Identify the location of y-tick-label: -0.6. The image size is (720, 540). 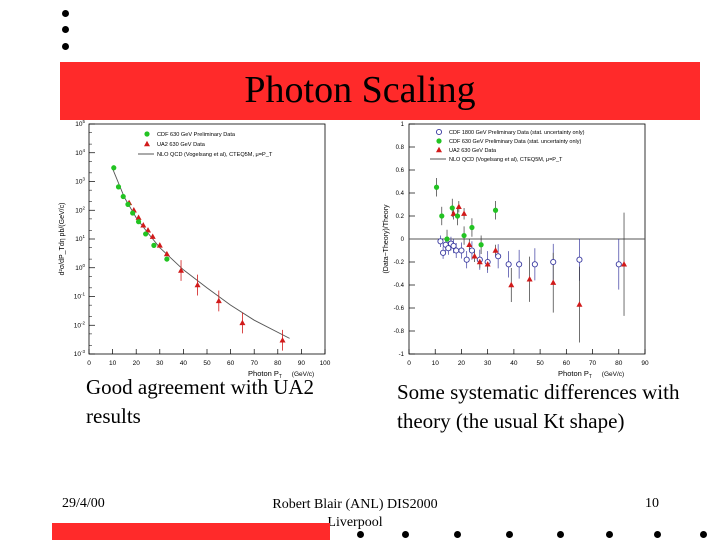
(399, 309).